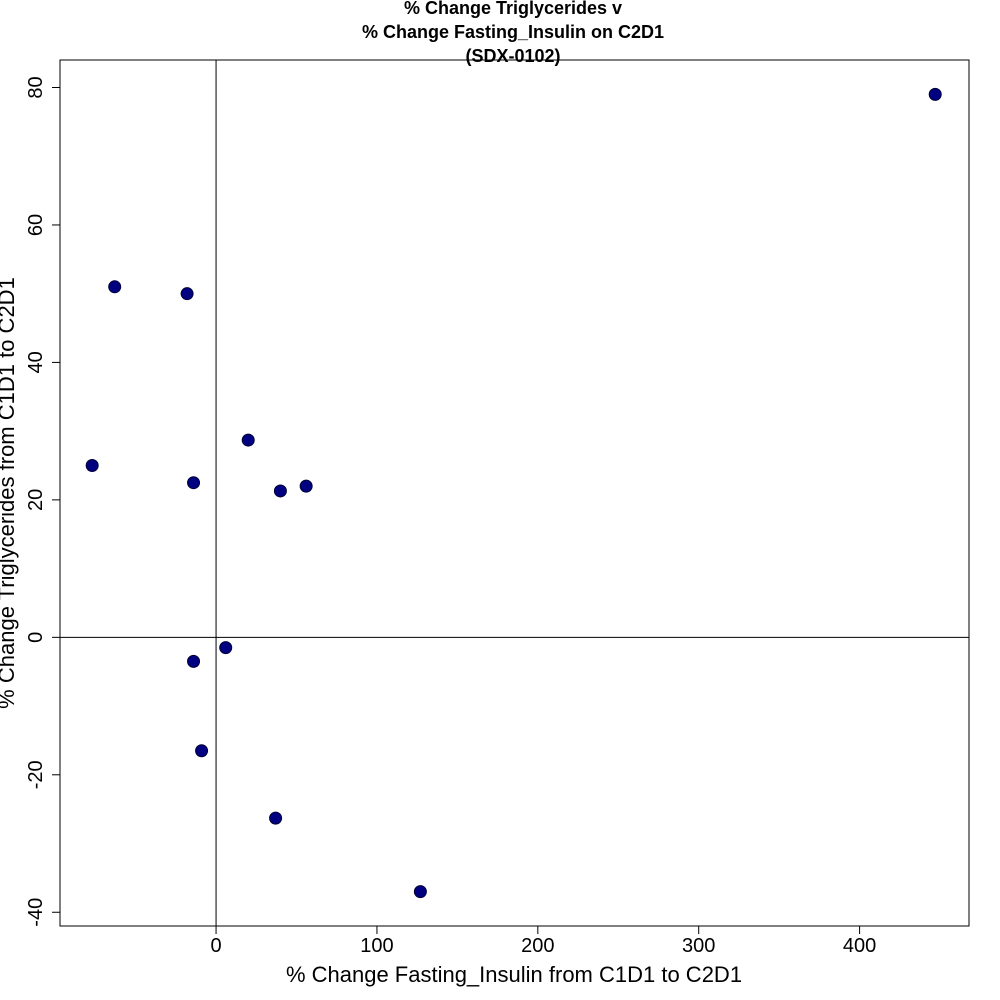 The image size is (1000, 1000). I want to click on y-axis-label: % Change Triglycerides from C1D1 to C2D1, so click(9, 493).